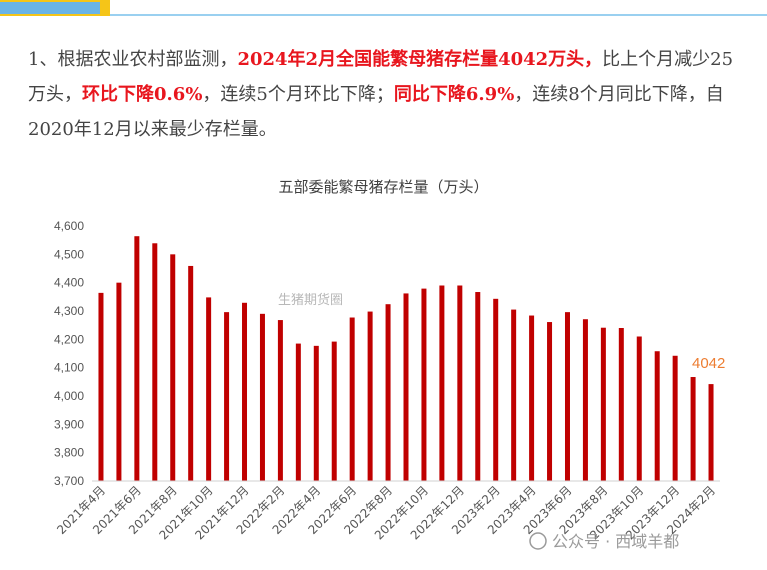  Describe the element at coordinates (438, 15) in the screenshot. I see `header-divider` at that location.